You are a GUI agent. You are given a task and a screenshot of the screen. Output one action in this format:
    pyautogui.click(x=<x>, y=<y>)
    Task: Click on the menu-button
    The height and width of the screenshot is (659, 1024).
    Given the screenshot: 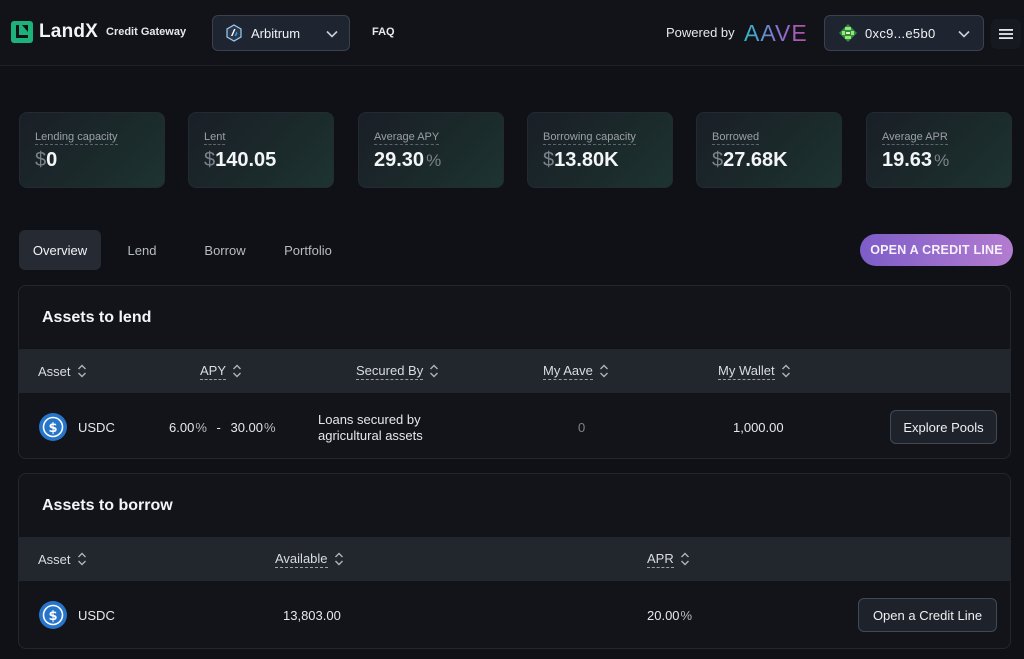 What is the action you would take?
    pyautogui.click(x=1006, y=34)
    